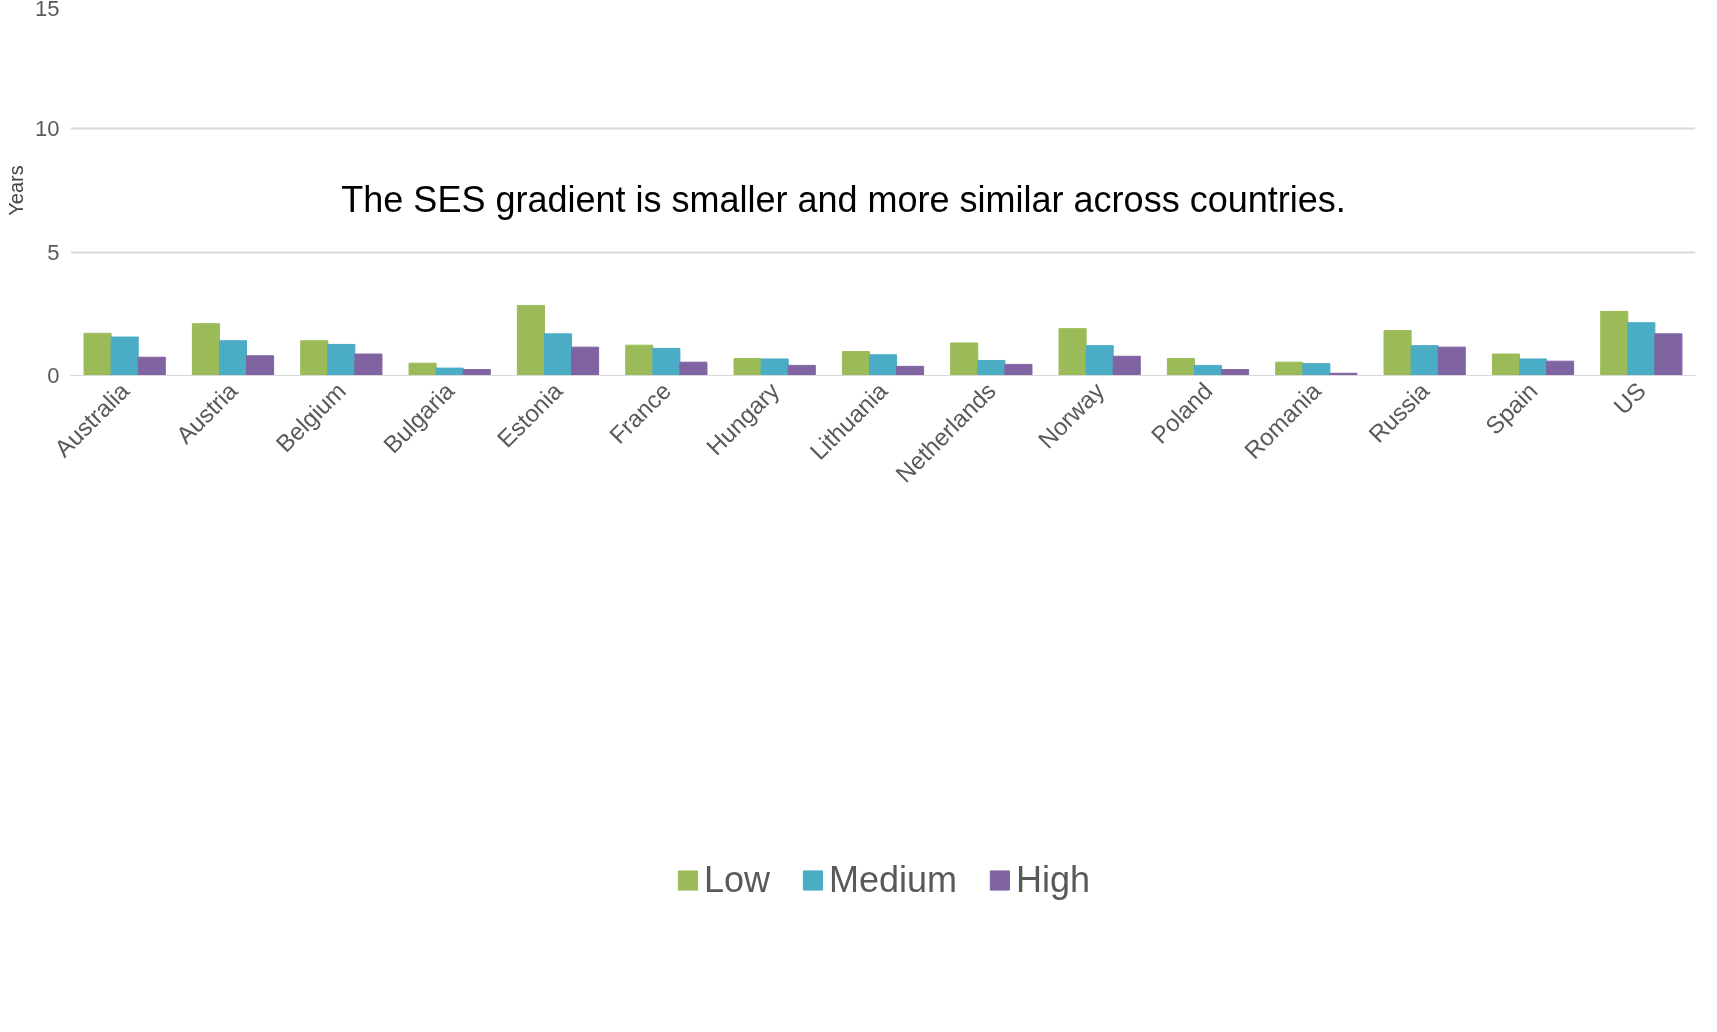 This screenshot has width=1717, height=1032. I want to click on y-tick-label: 15, so click(47, 10).